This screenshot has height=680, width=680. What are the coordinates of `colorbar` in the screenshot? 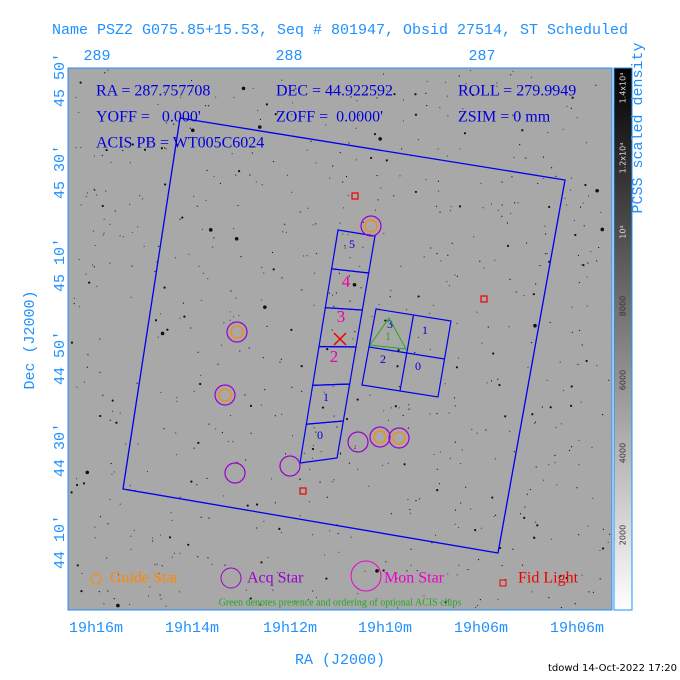 It's located at (623, 339).